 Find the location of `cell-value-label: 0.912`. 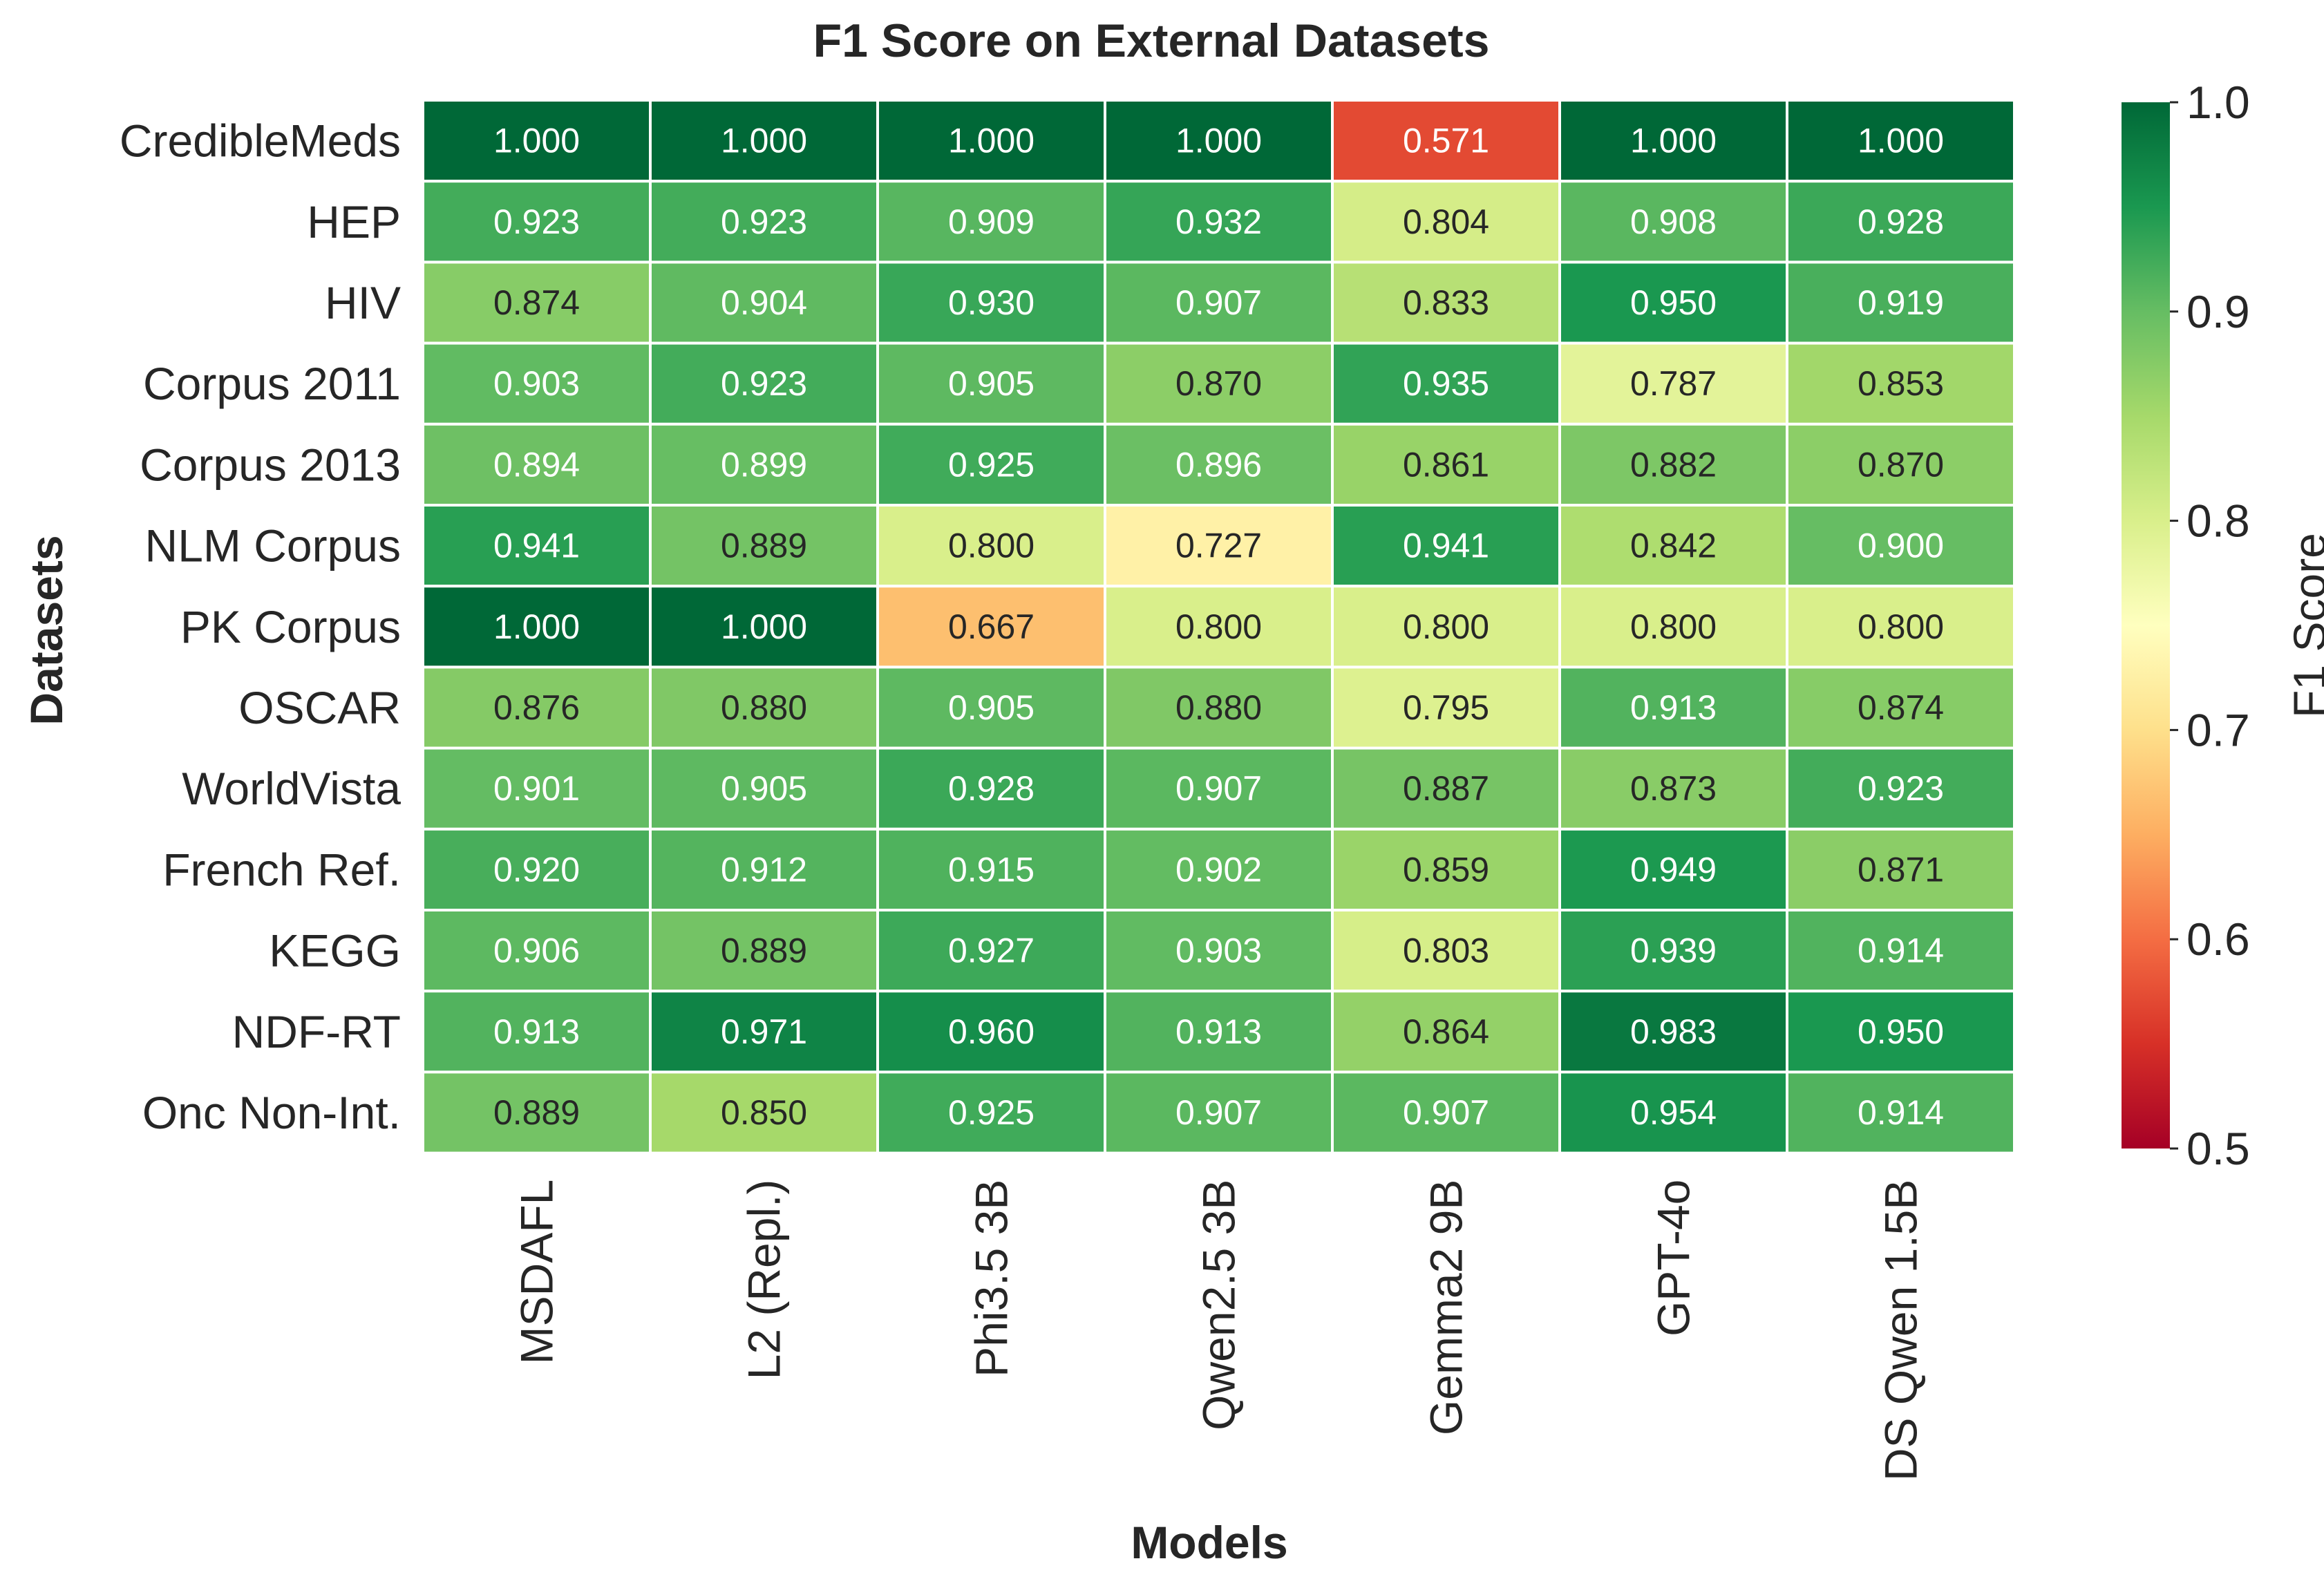

cell-value-label: 0.912 is located at coordinates (764, 869).